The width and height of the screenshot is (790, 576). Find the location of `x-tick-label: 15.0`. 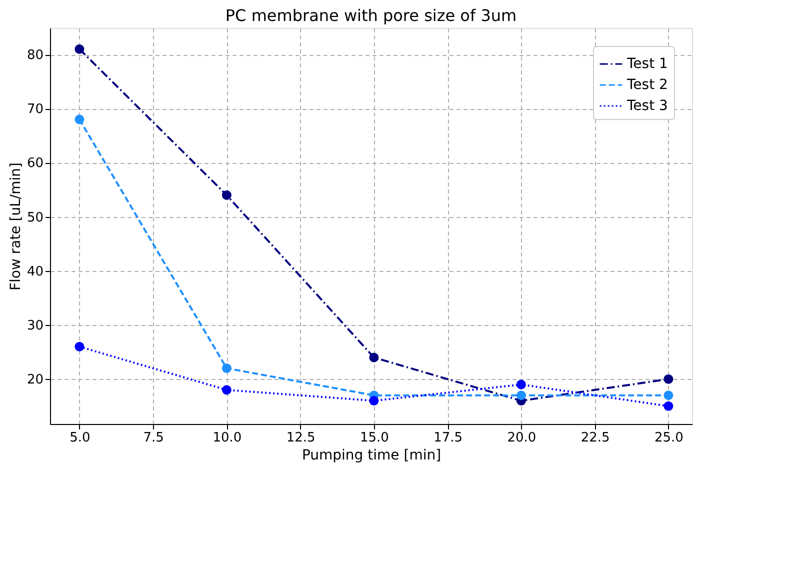

x-tick-label: 15.0 is located at coordinates (374, 438).